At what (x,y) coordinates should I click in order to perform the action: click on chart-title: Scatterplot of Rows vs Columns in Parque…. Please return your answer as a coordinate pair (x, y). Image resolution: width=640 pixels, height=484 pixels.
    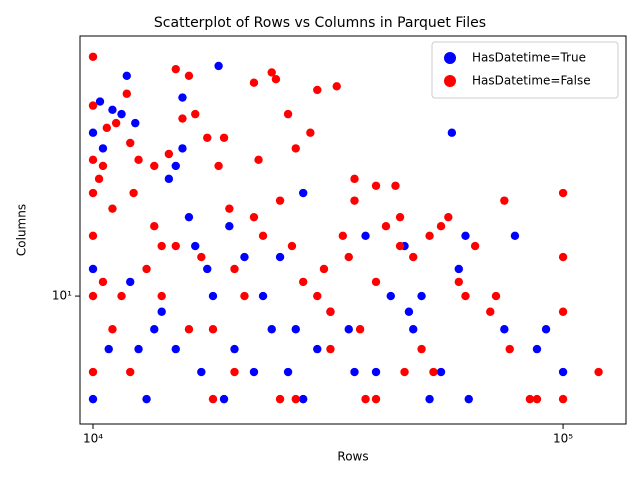
    Looking at the image, I should click on (320, 23).